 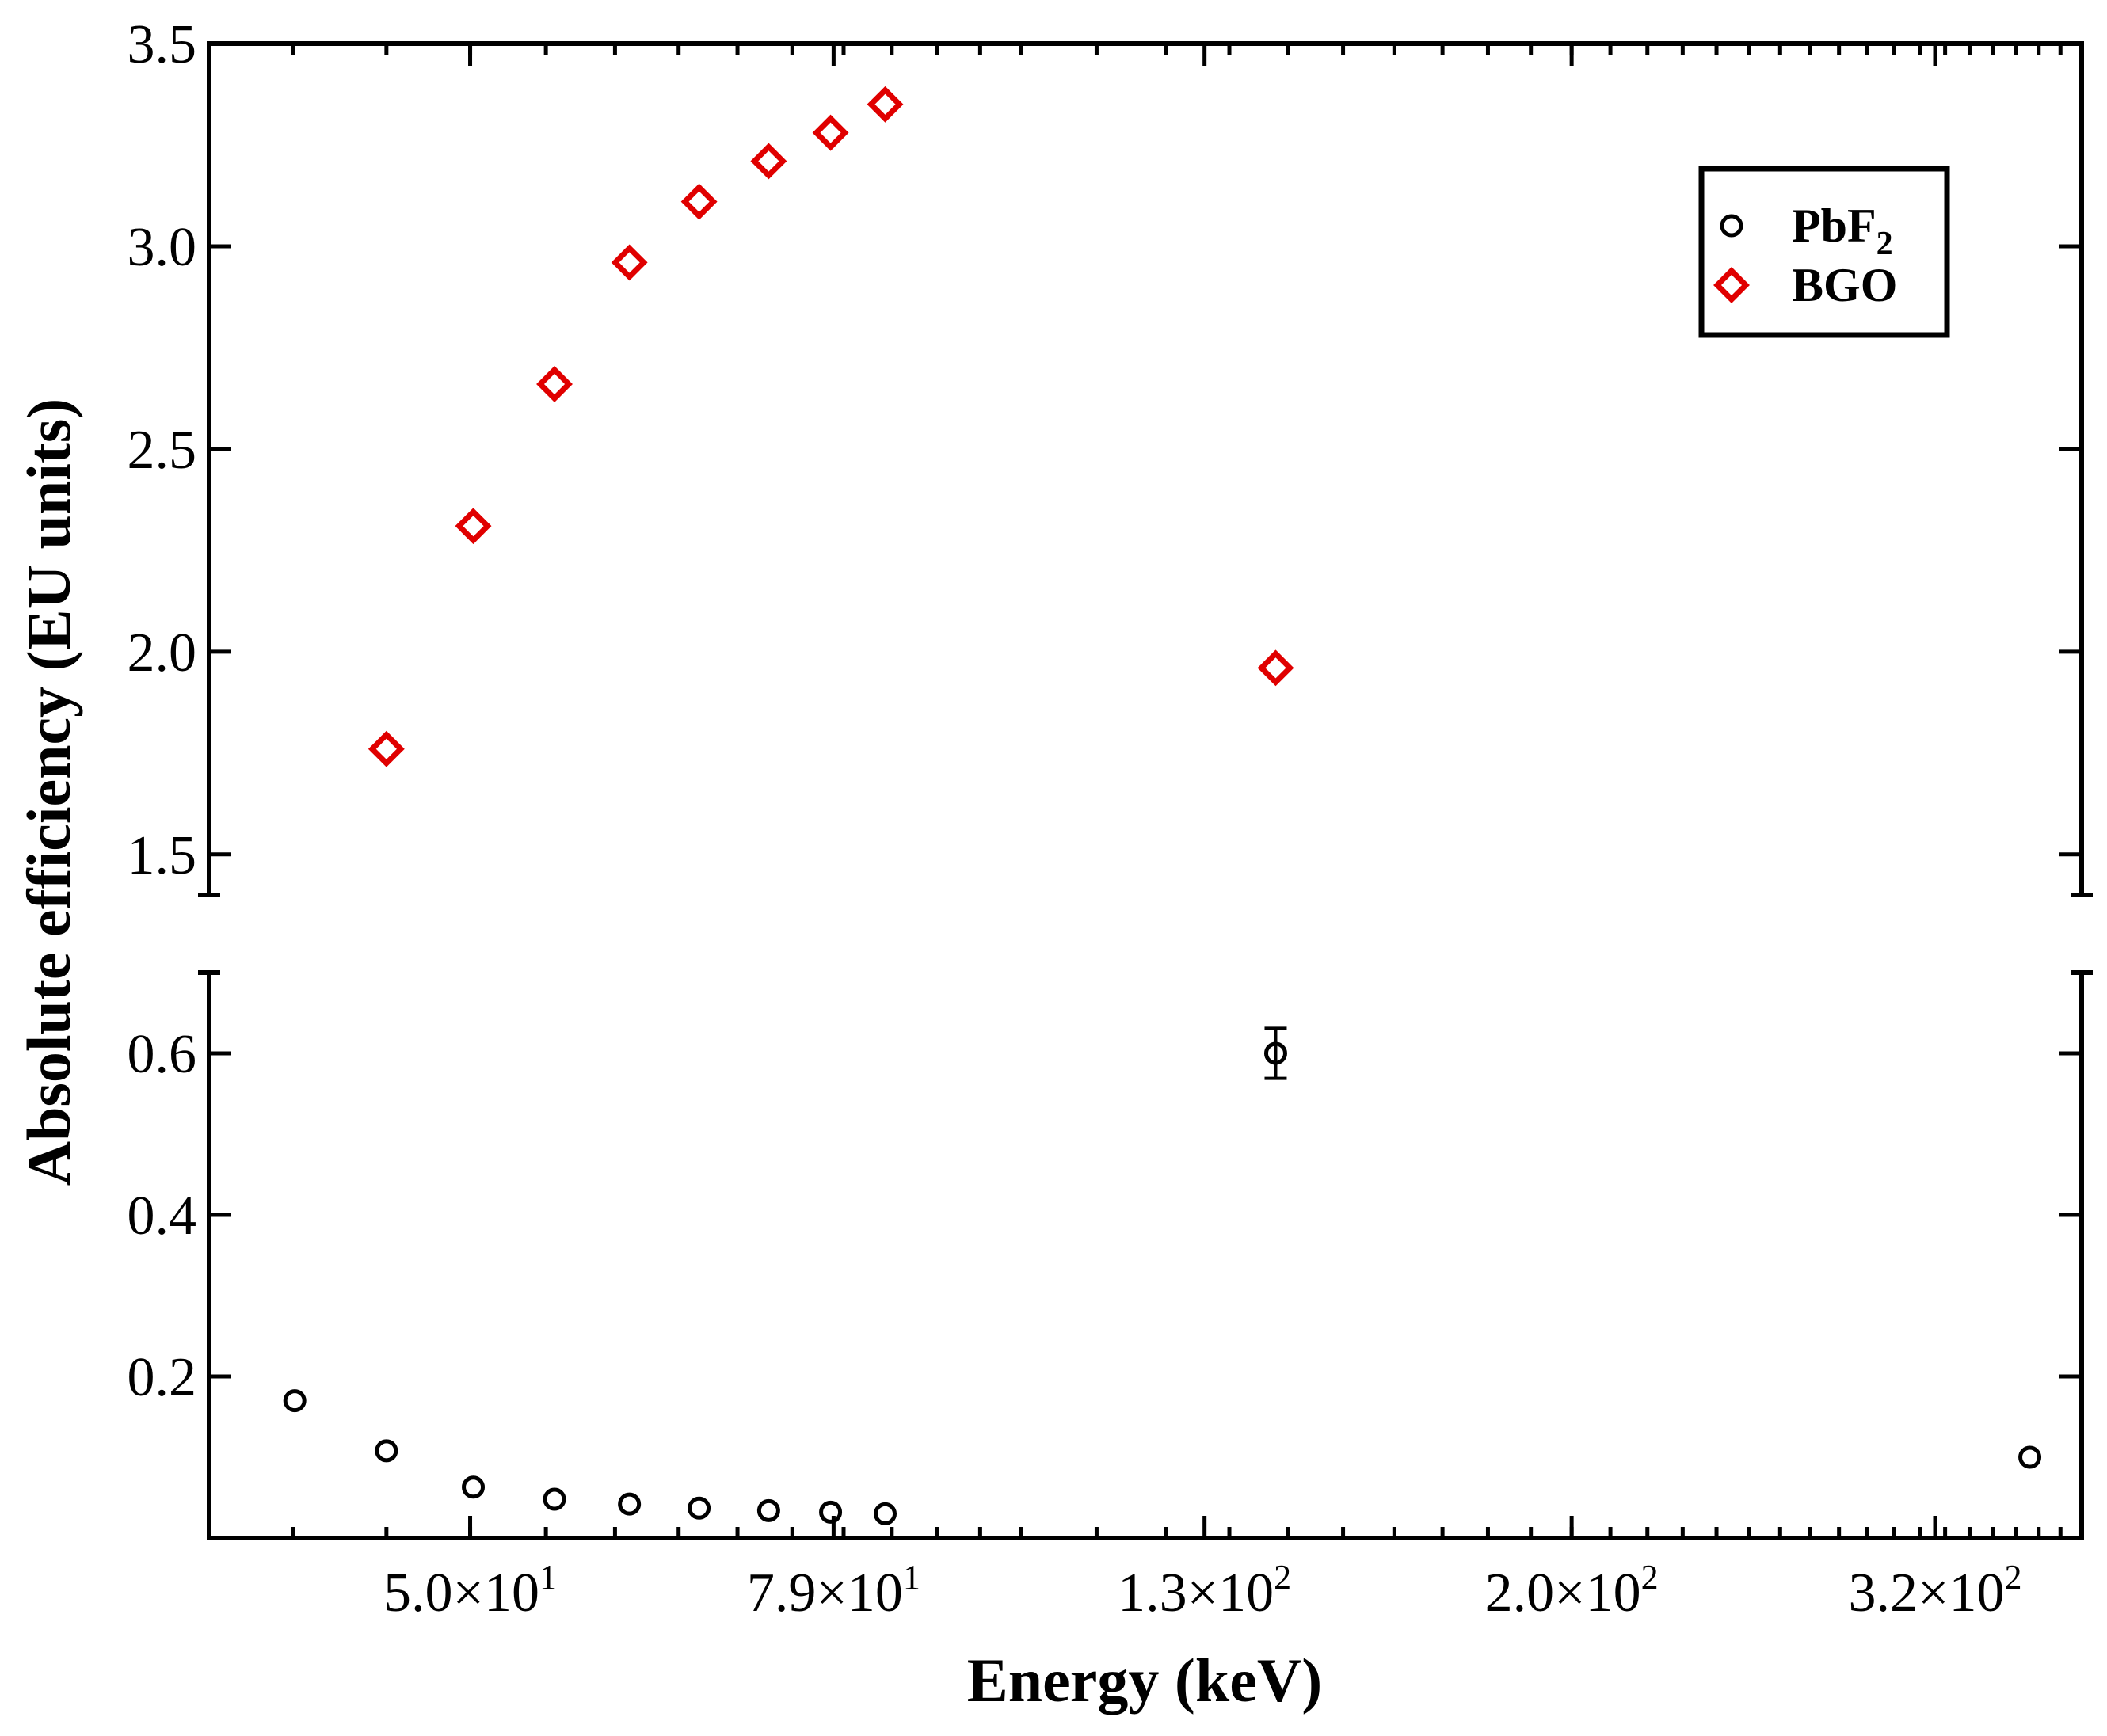 What do you see at coordinates (163, 855) in the screenshot?
I see `y-tick-label: 1.5` at bounding box center [163, 855].